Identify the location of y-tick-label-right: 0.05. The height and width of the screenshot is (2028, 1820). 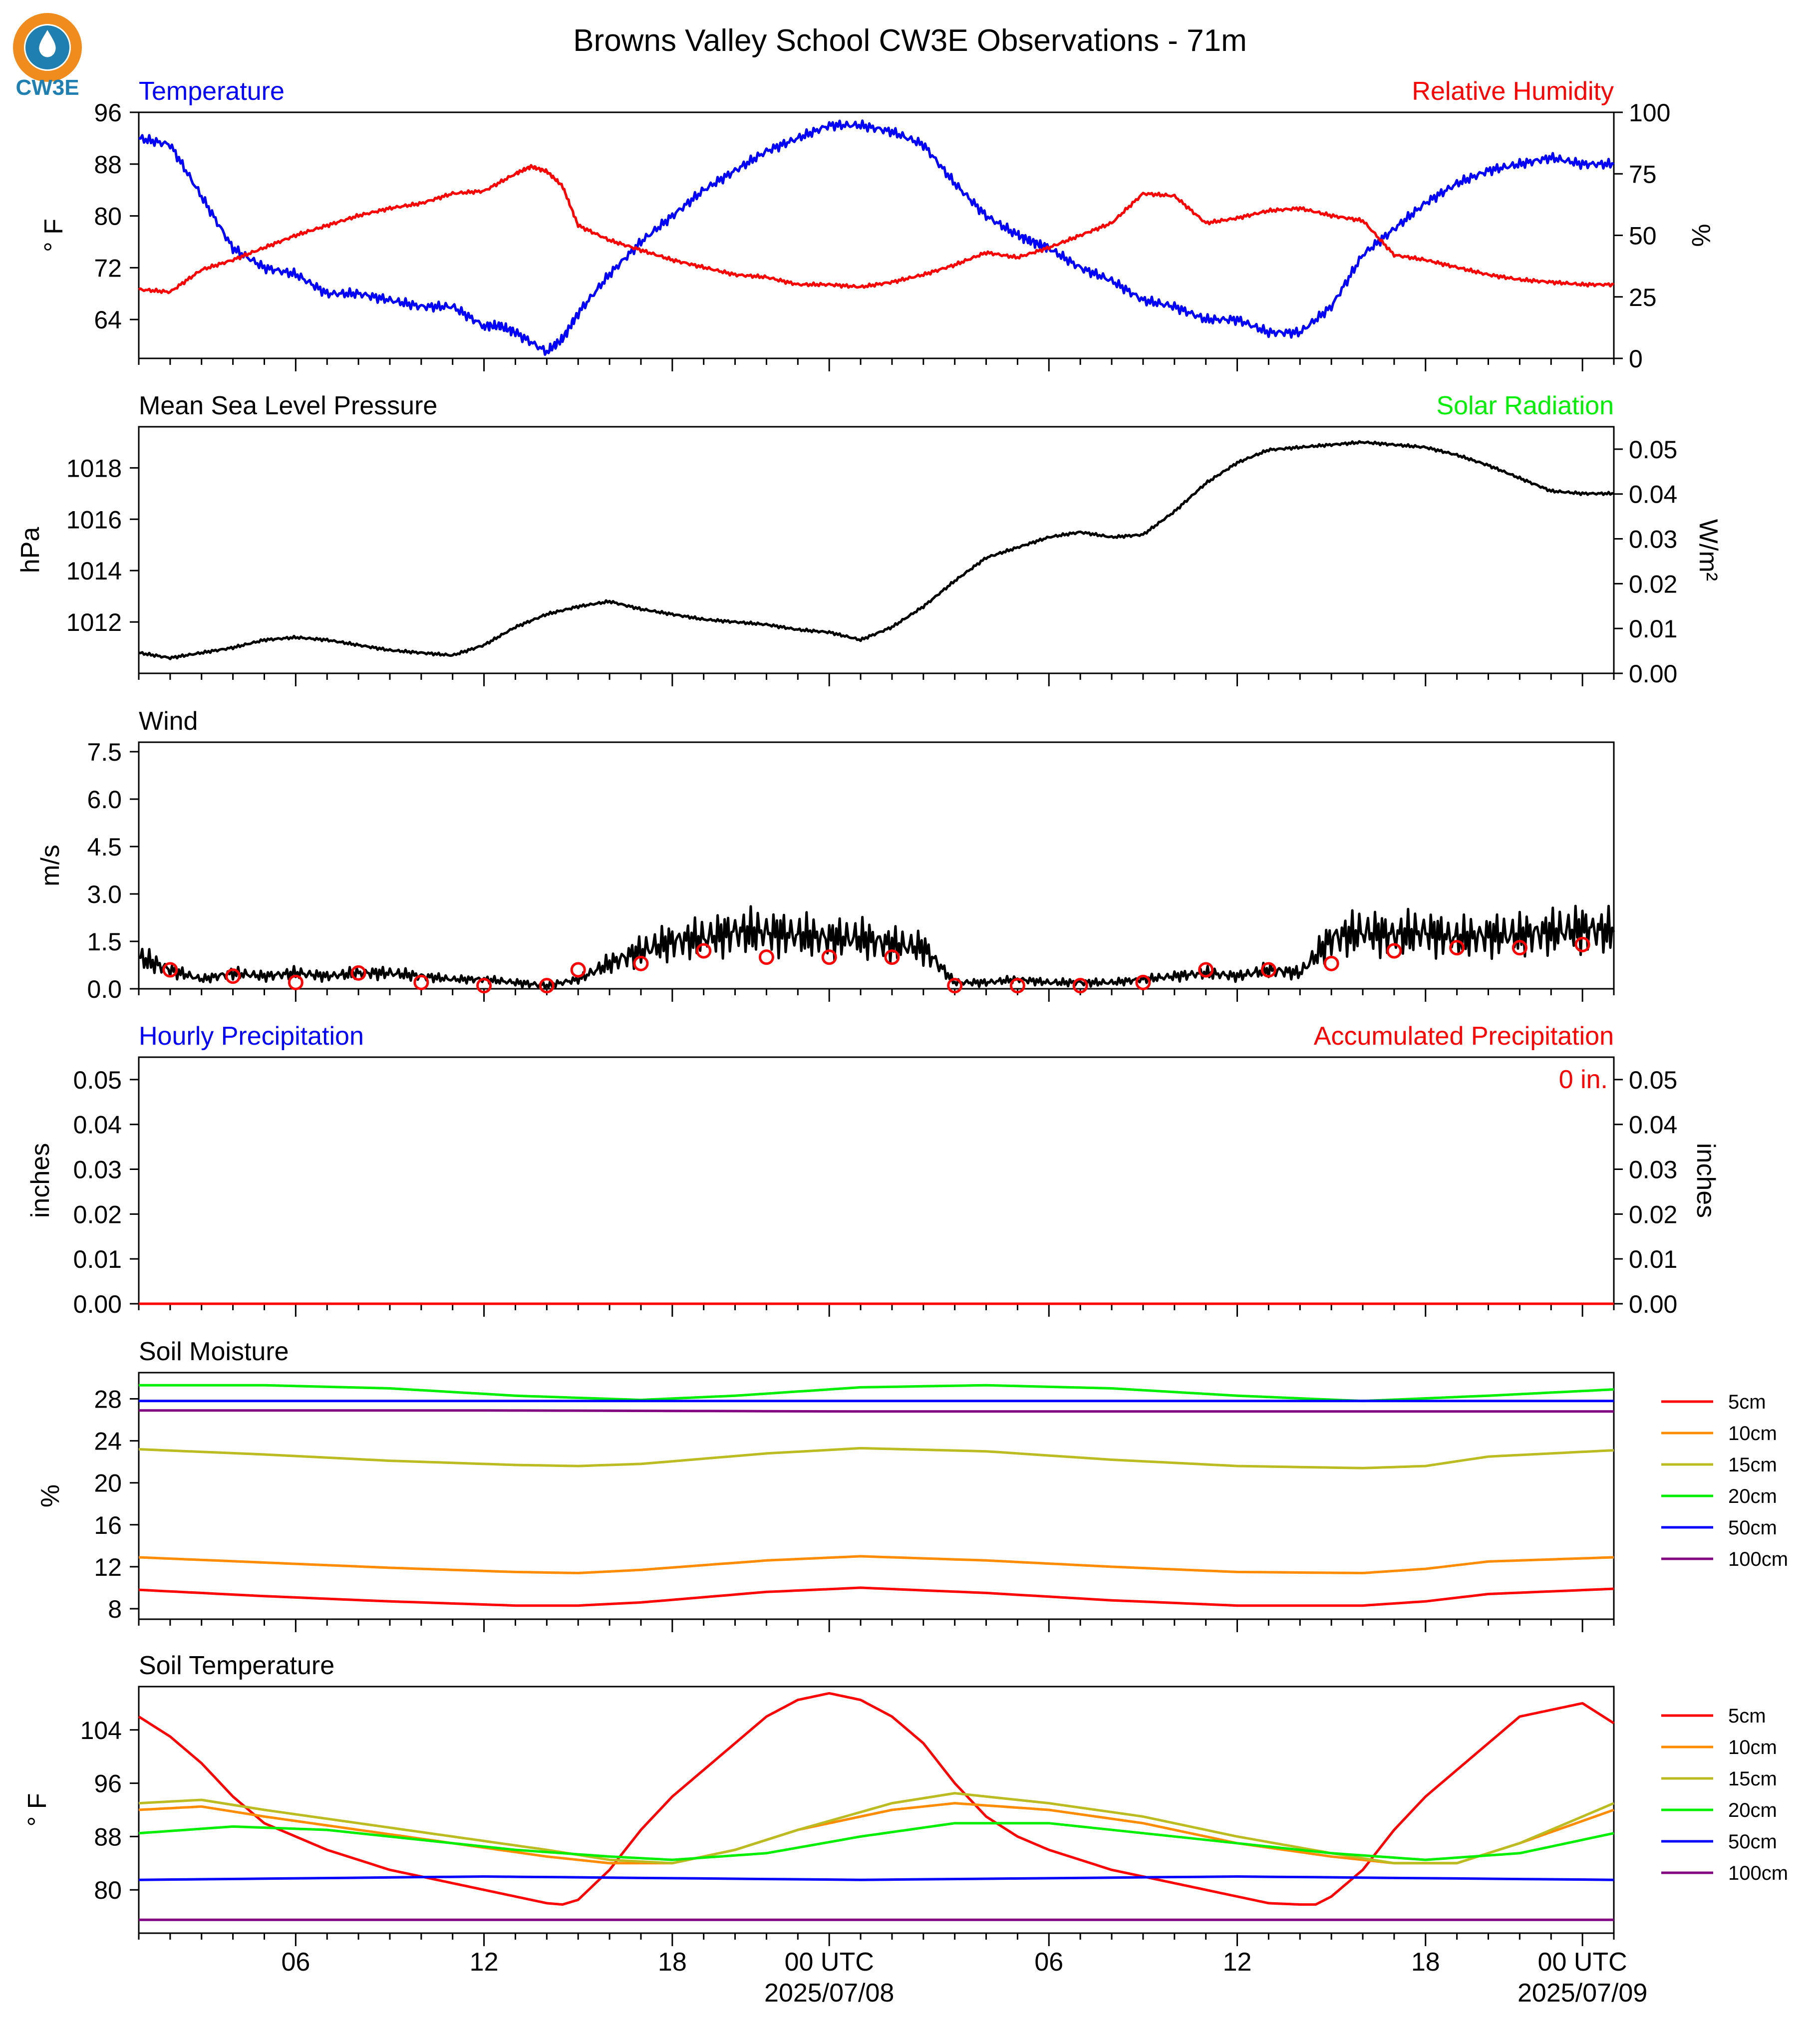
(1653, 450).